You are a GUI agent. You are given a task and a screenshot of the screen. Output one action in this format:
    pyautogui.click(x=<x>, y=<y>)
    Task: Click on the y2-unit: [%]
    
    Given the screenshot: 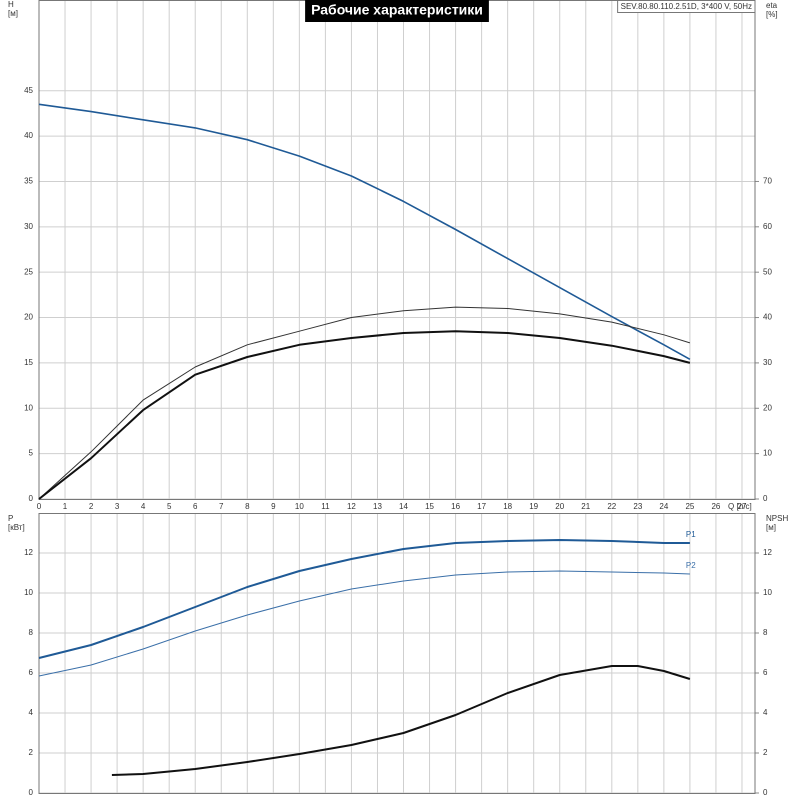 What is the action you would take?
    pyautogui.click(x=772, y=14)
    